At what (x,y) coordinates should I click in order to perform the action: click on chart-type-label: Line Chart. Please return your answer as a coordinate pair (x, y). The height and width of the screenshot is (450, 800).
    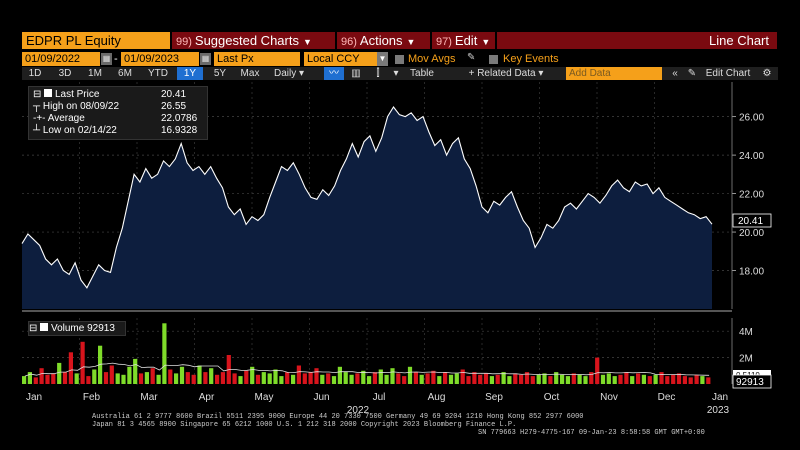
    Looking at the image, I should click on (637, 40).